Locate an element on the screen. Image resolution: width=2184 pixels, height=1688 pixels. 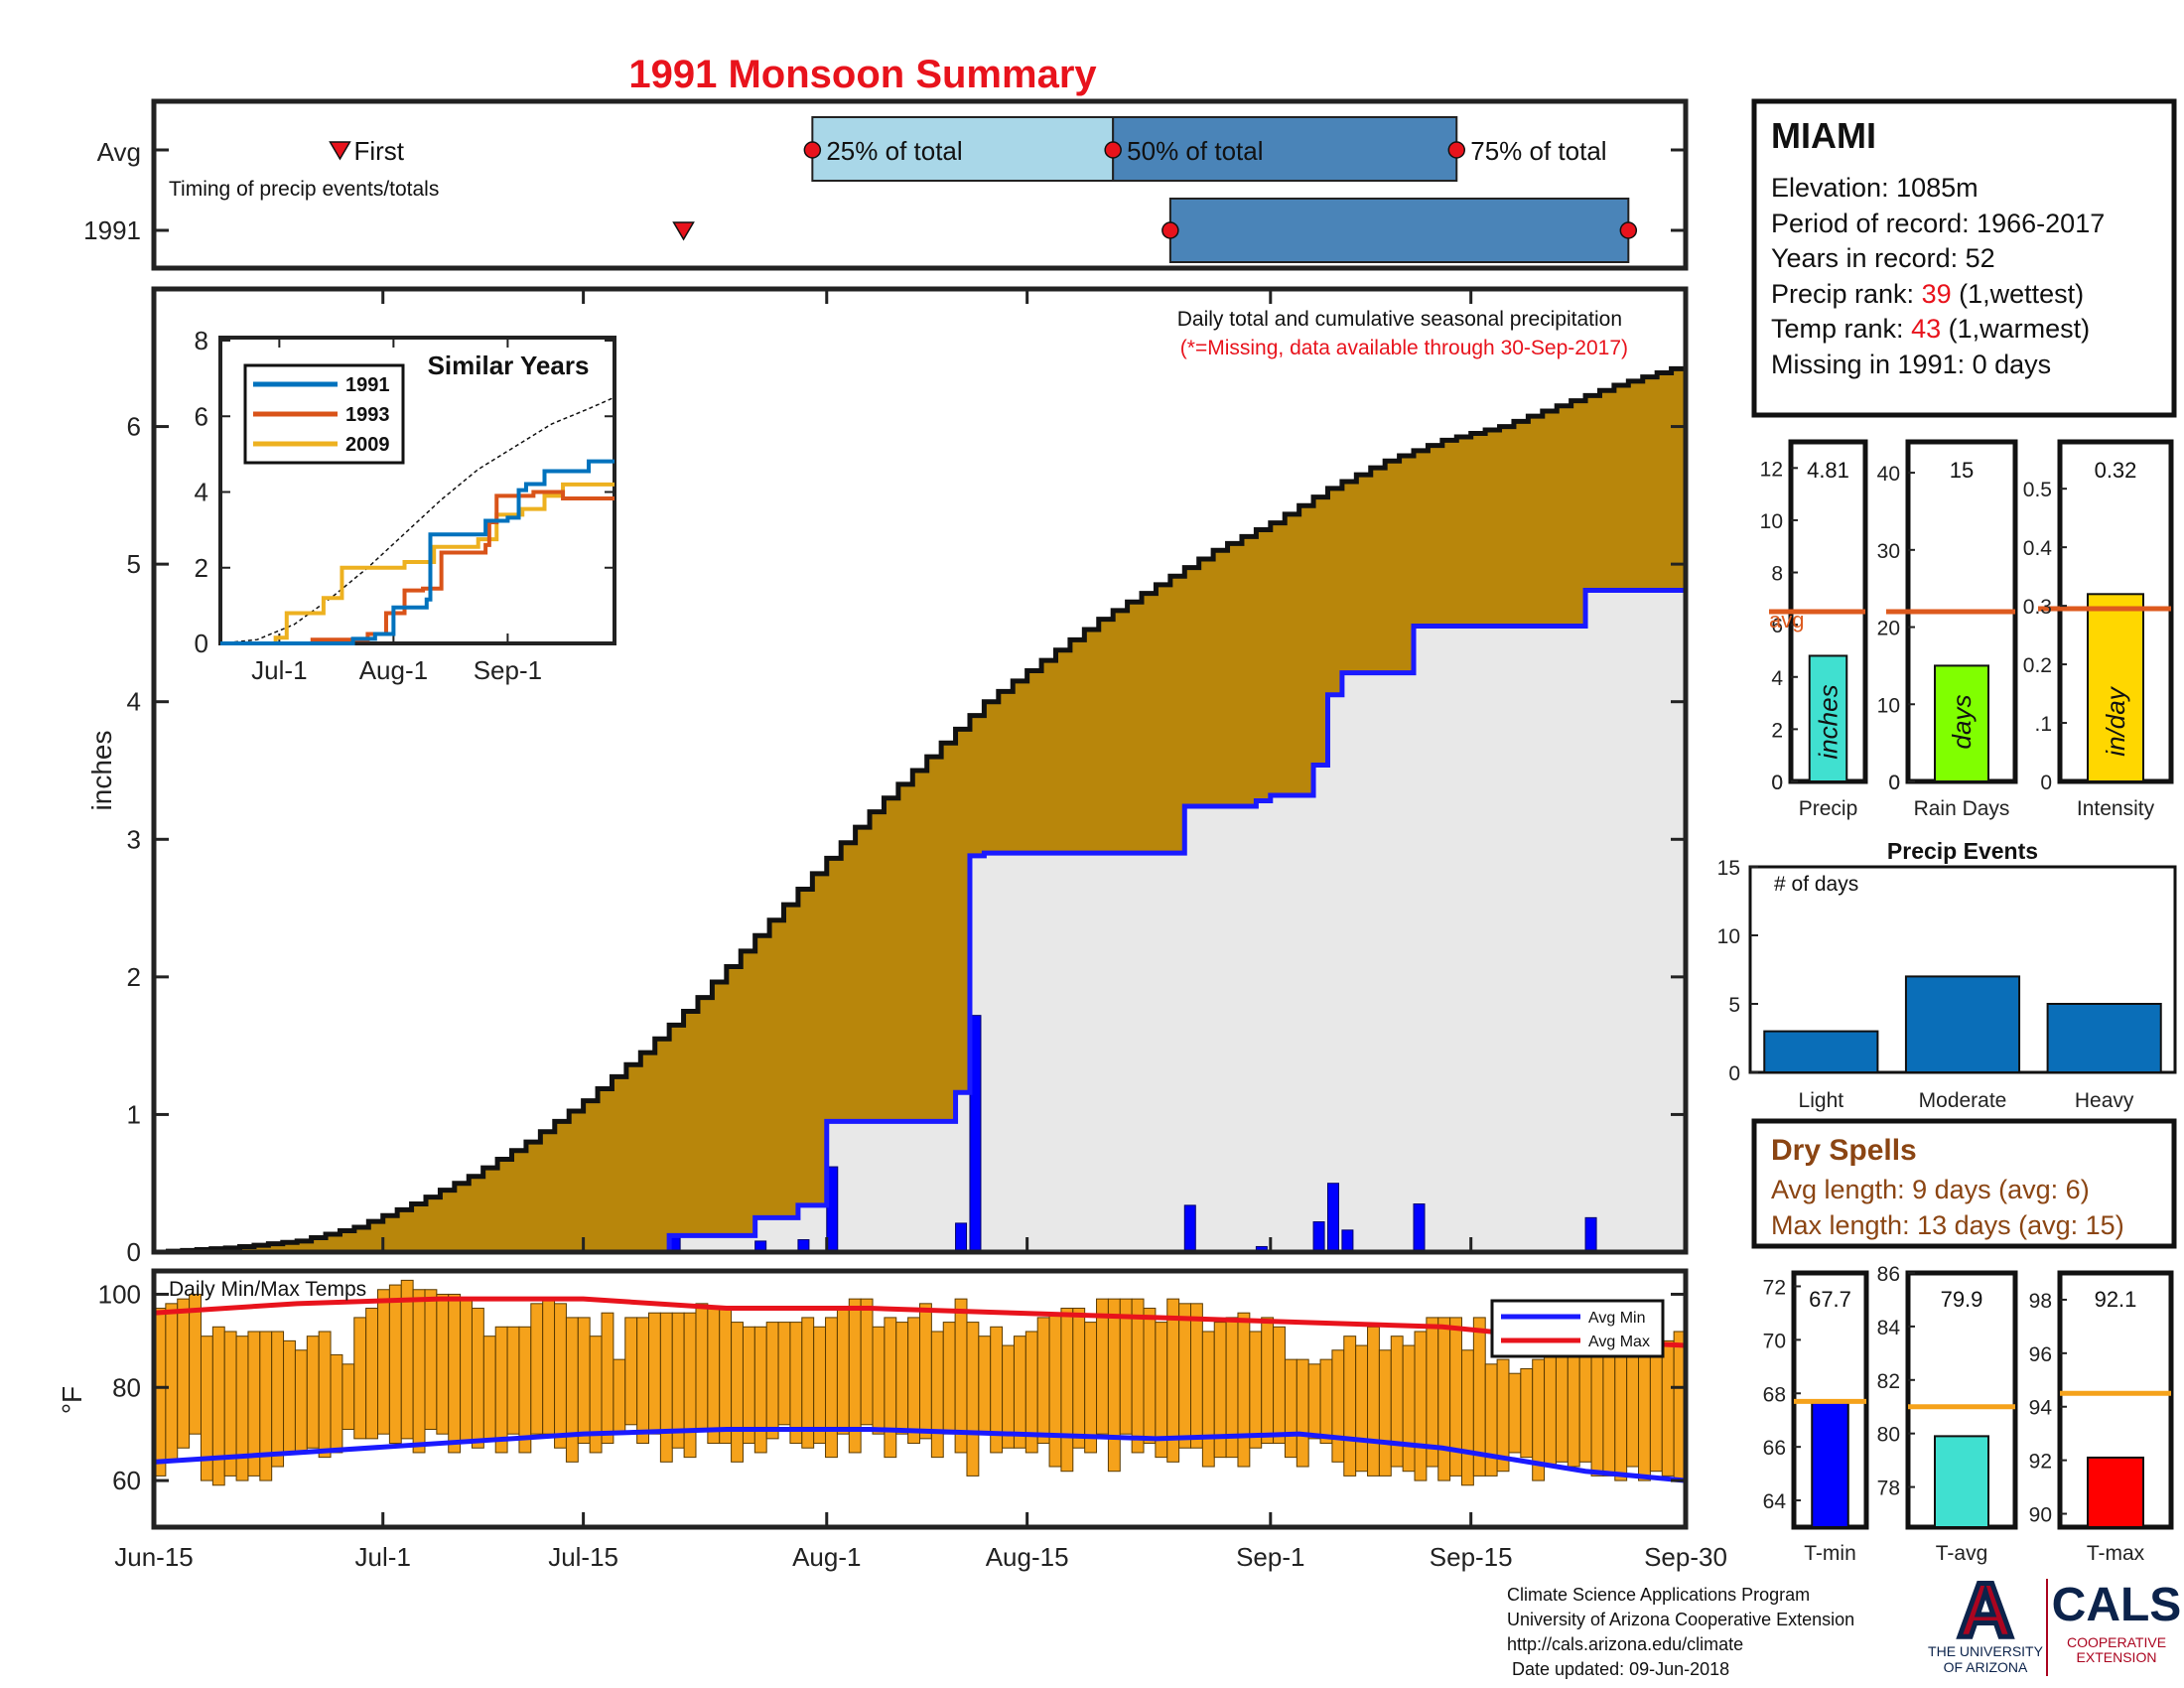
total-y-tick-label: 0.2 is located at coordinates (2037, 665).